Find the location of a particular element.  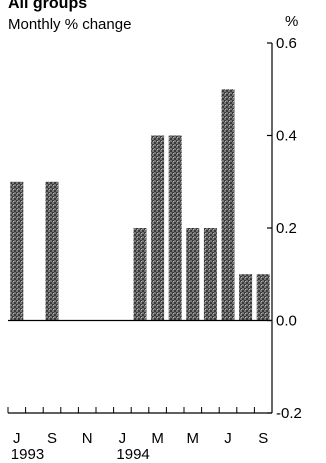

y-tick-label-4: -0.2 is located at coordinates (289, 413).